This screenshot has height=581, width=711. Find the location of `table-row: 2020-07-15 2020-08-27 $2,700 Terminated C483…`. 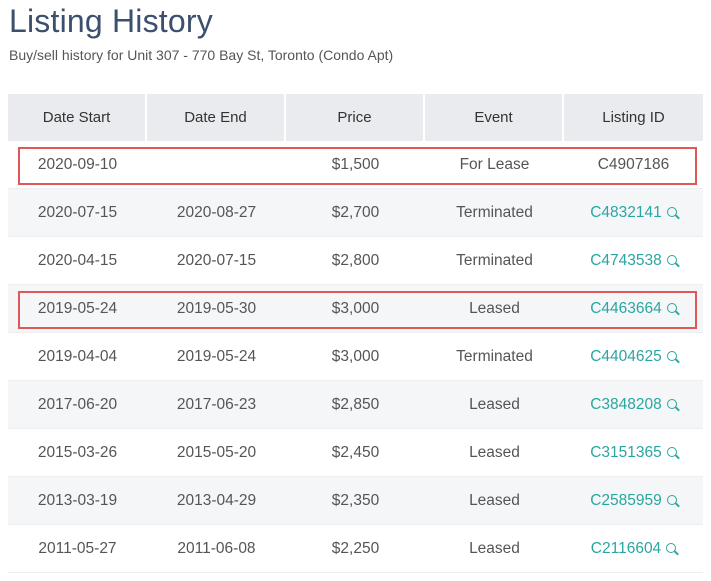

table-row: 2020-07-15 2020-08-27 $2,700 Terminated C483… is located at coordinates (355, 213).